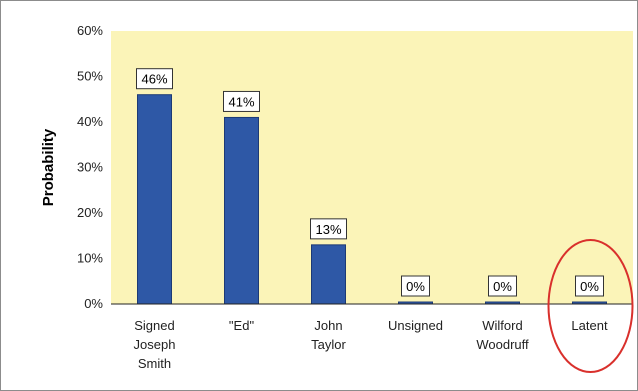 The height and width of the screenshot is (391, 638). I want to click on data-label-text: 13%, so click(328, 229).